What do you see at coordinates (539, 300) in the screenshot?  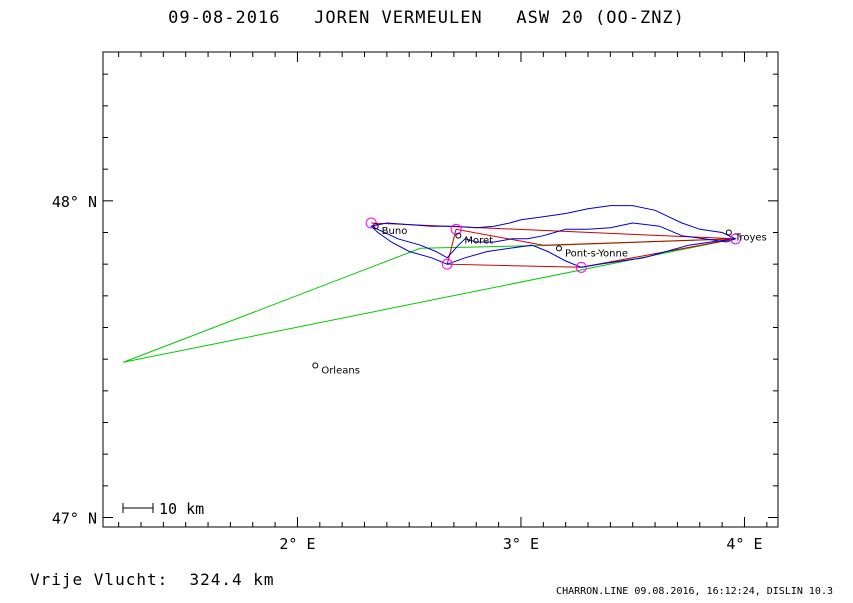 I see `place-markers: Buno Moret Pont-s-Yonne Troyes Orleans` at bounding box center [539, 300].